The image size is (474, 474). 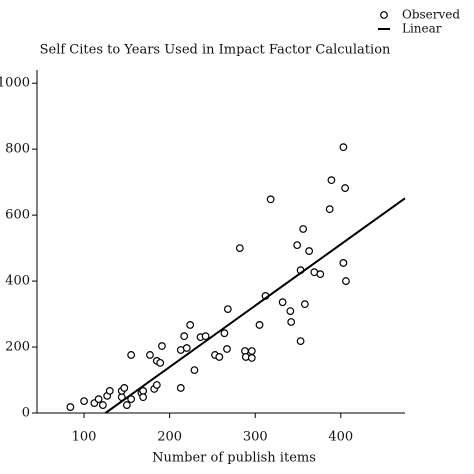 I want to click on x-tick-label: 400, so click(x=340, y=437).